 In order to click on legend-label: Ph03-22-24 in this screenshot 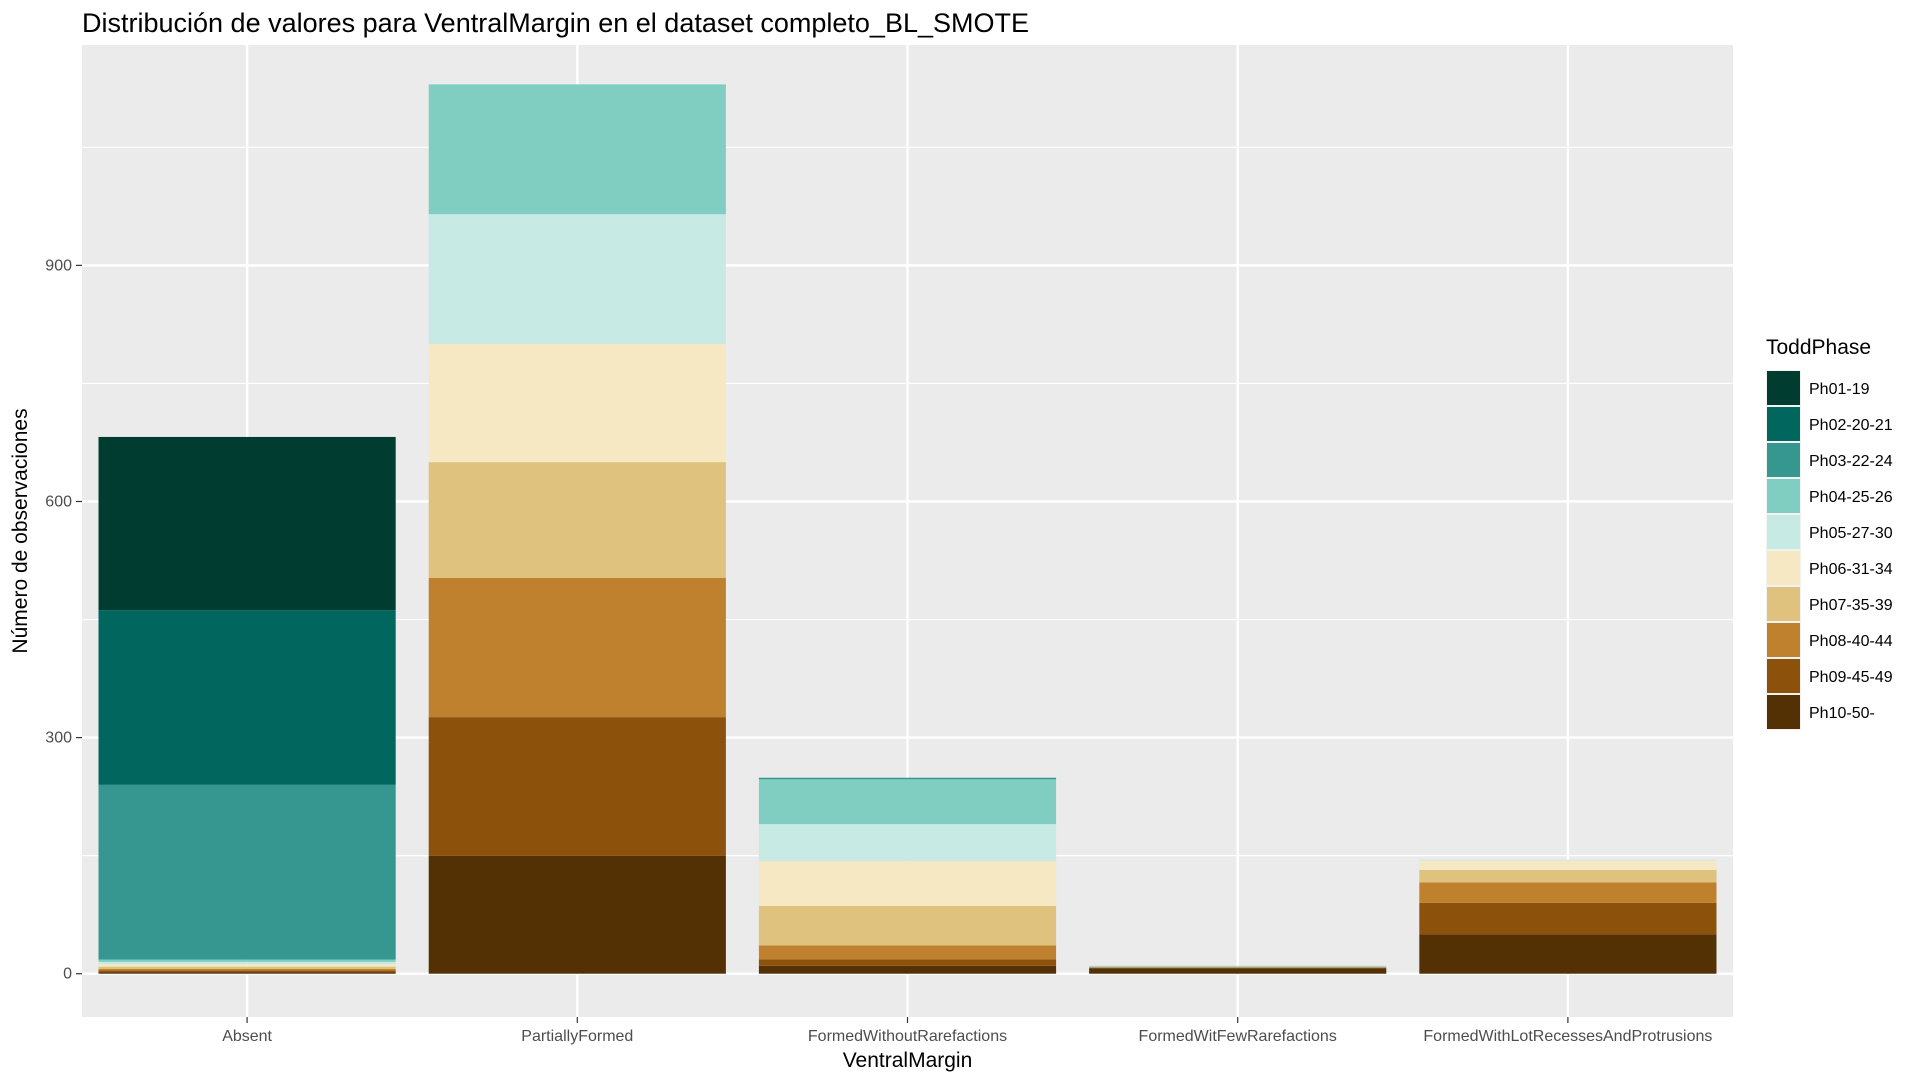, I will do `click(1851, 461)`.